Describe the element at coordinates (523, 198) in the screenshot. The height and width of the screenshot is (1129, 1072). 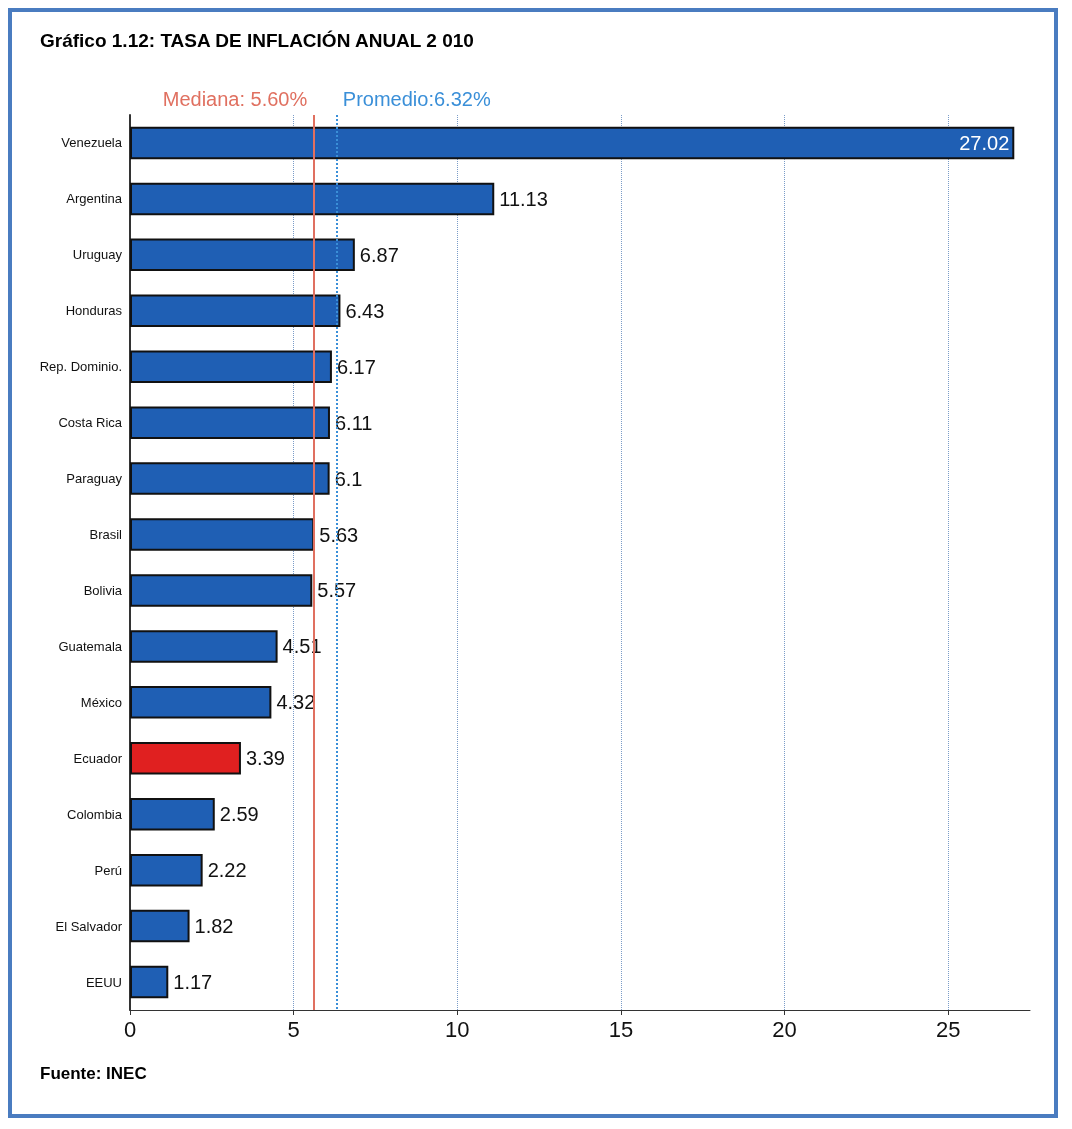
I see `data-label: 11.13` at that location.